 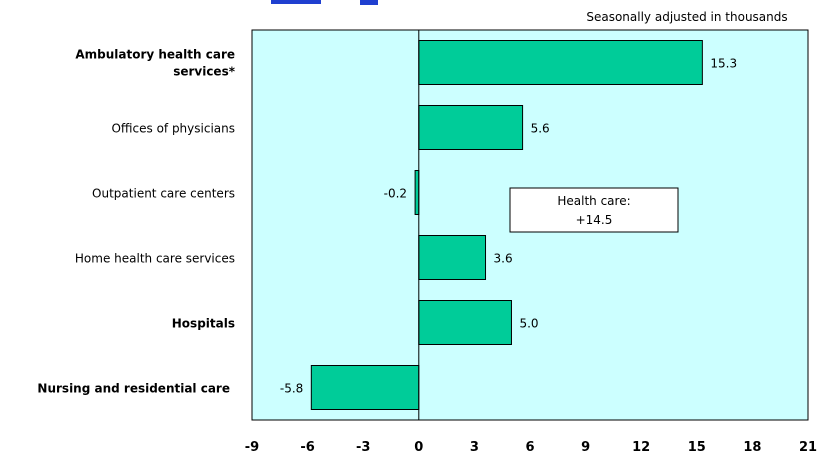 I want to click on chart-subtitle: Seasonally adjusted in thousands, so click(x=686, y=17).